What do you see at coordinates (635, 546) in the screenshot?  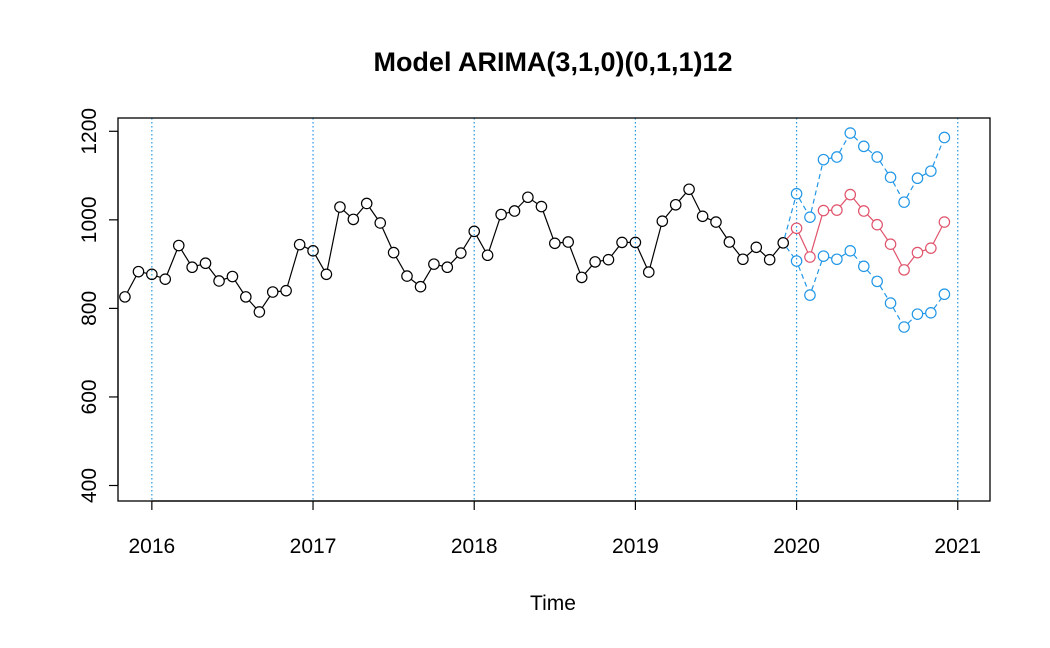 I see `x-tick-label: 2019` at bounding box center [635, 546].